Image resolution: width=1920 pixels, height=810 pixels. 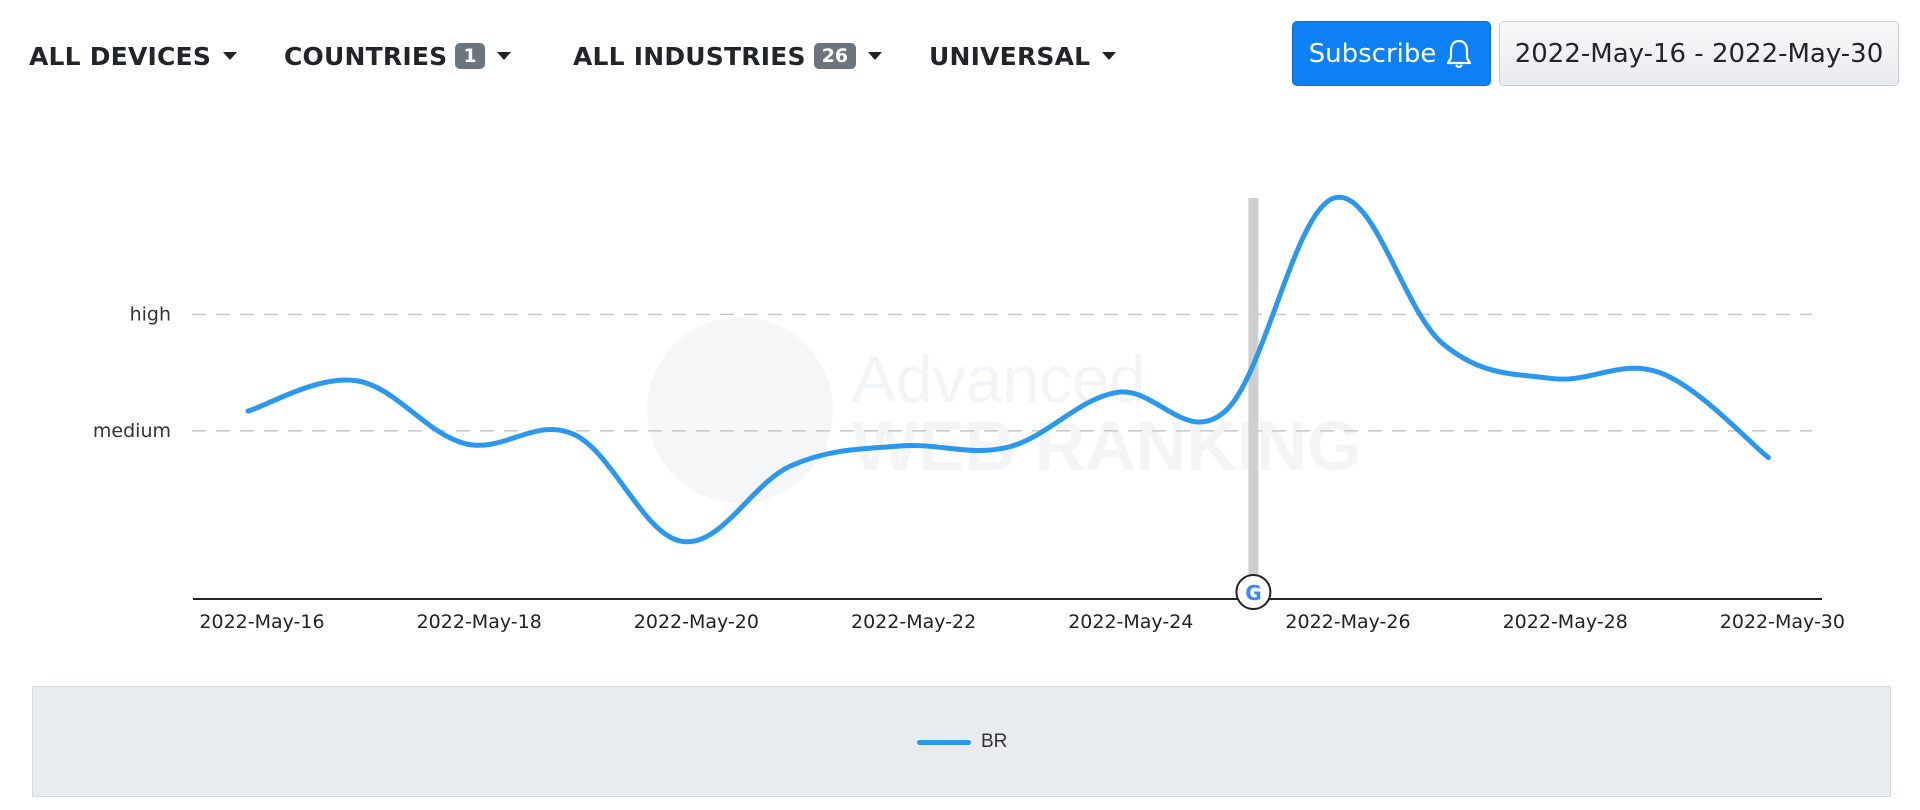 What do you see at coordinates (740, 410) in the screenshot?
I see `globe-icon` at bounding box center [740, 410].